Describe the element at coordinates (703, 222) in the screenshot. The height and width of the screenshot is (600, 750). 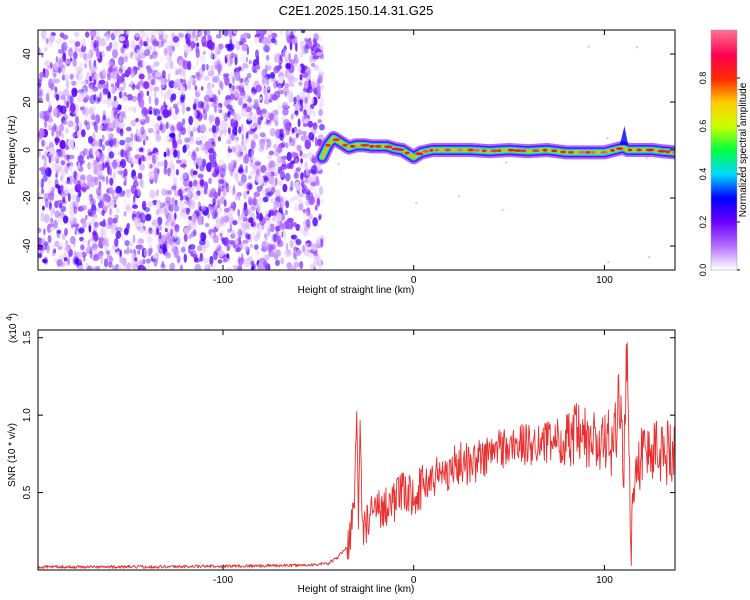
I see `colorbar-tick-label: 0.2` at that location.